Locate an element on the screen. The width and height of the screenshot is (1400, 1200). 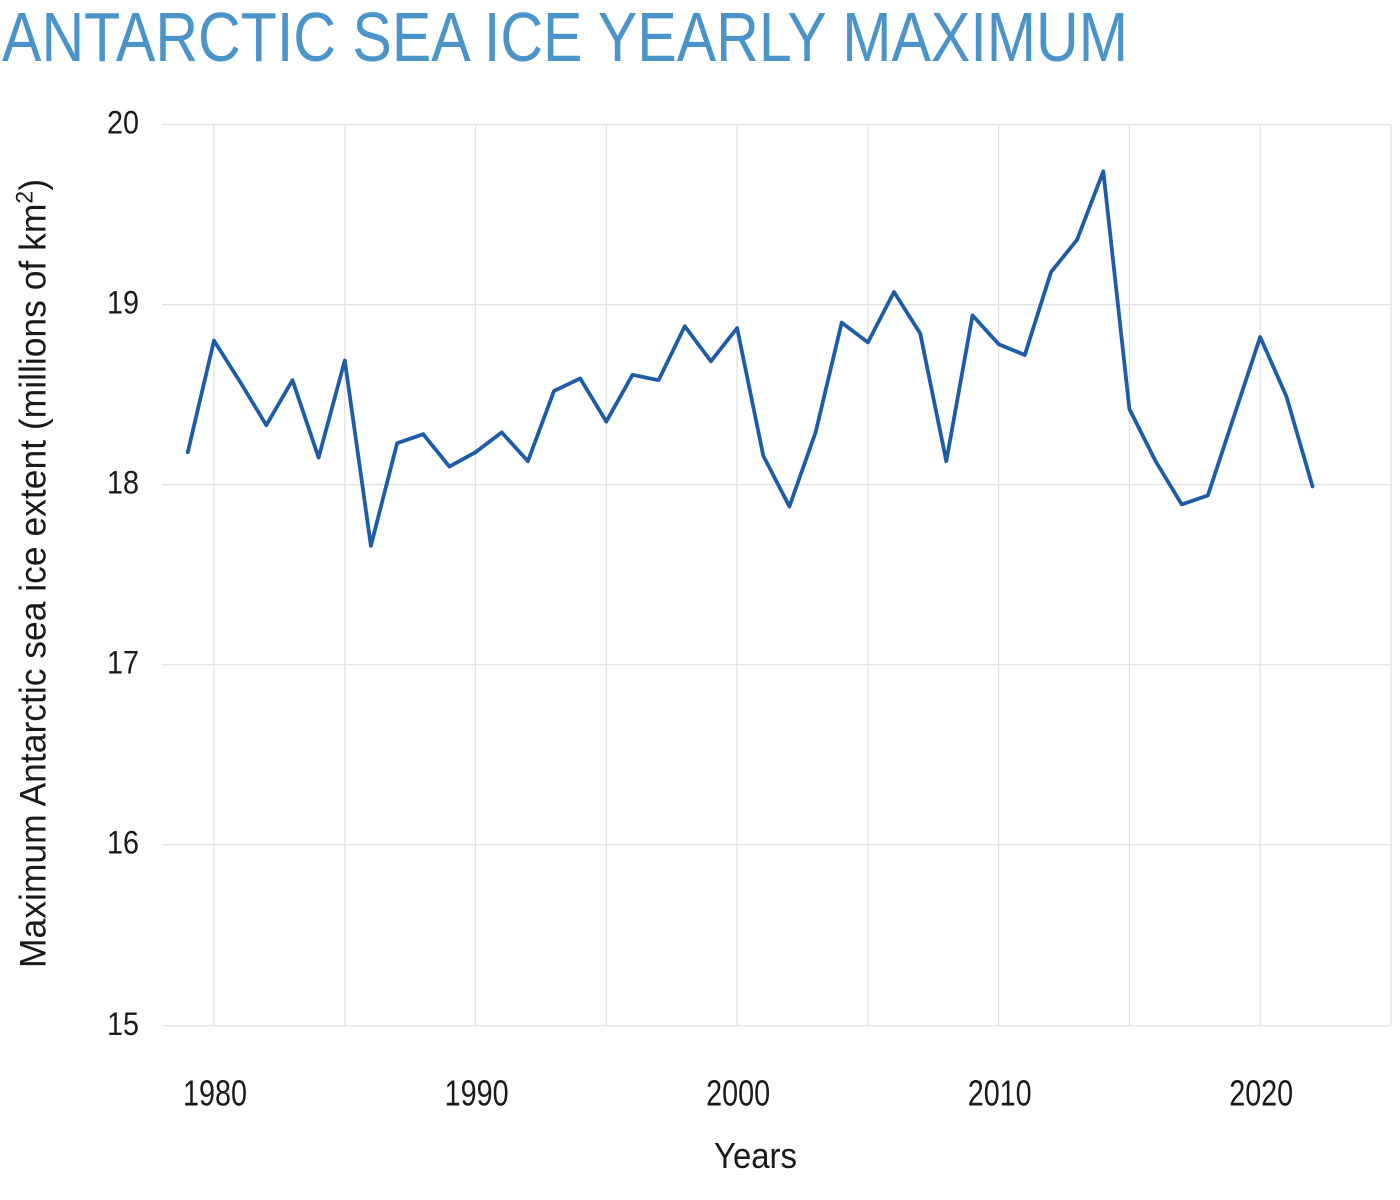
svg-text: 2000 is located at coordinates (738, 1093).